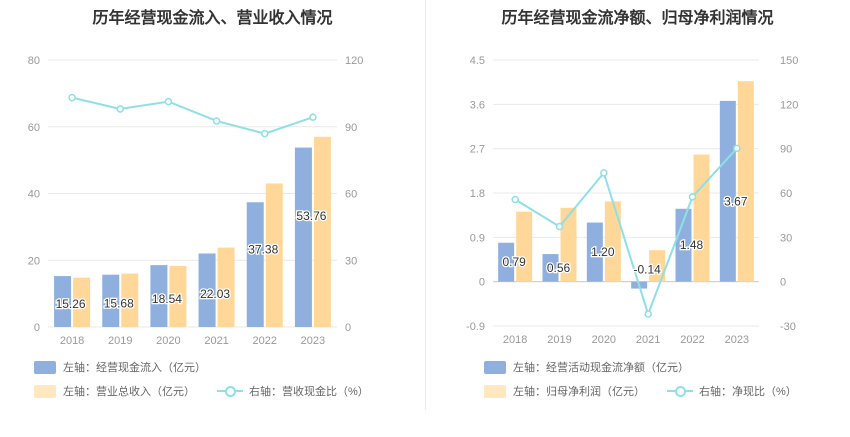  I want to click on legend-item-net-cash: 左轴：经营活动现金流净额（亿元）, so click(586, 367).